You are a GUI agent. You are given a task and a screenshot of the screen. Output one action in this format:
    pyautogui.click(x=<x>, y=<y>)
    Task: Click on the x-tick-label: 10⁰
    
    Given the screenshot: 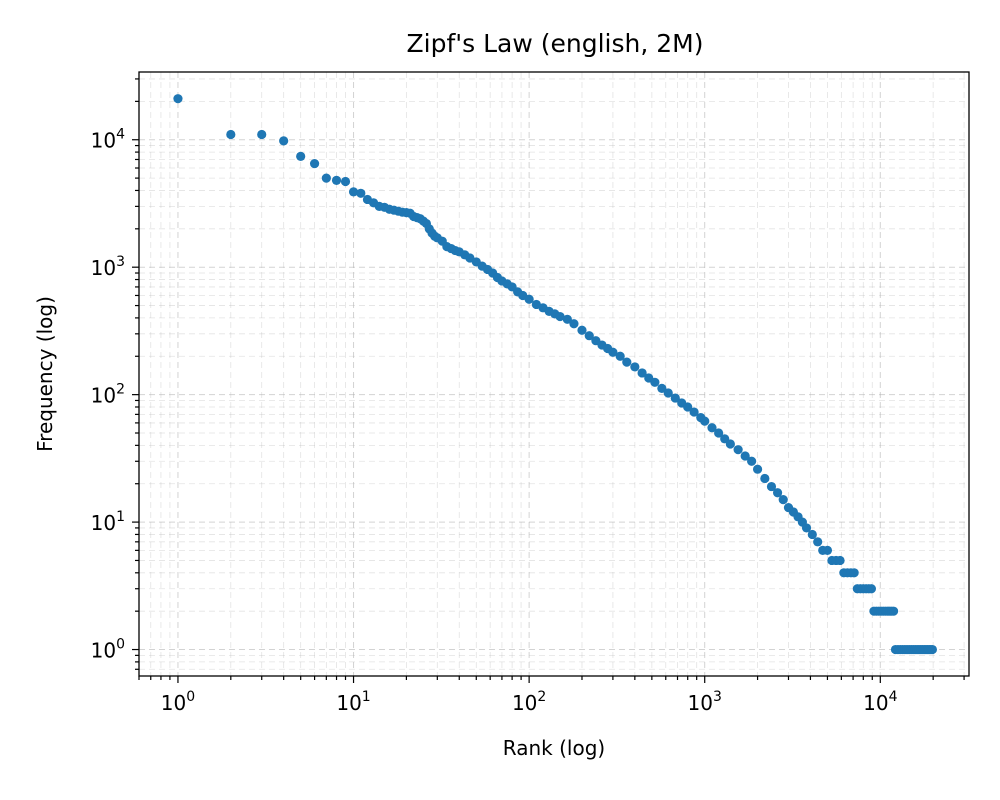 What is the action you would take?
    pyautogui.click(x=178, y=702)
    